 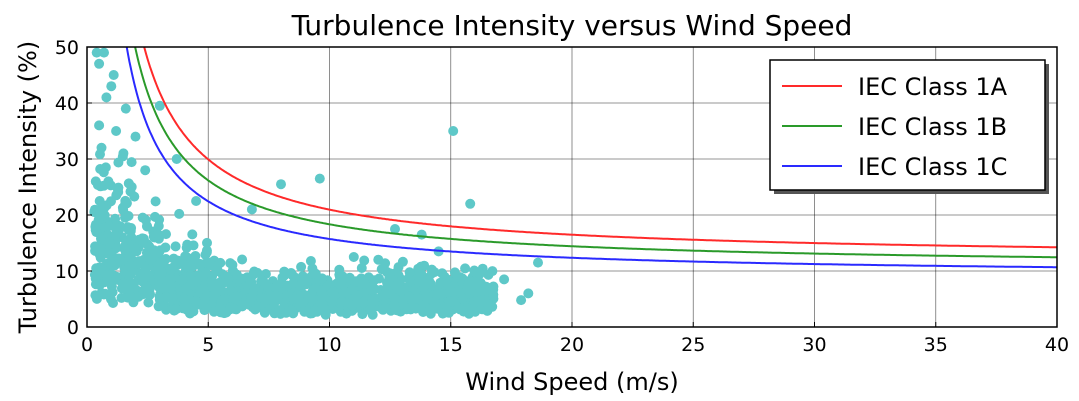 What do you see at coordinates (28, 187) in the screenshot?
I see `y-axis-label: Turbulence Intensity (%)` at bounding box center [28, 187].